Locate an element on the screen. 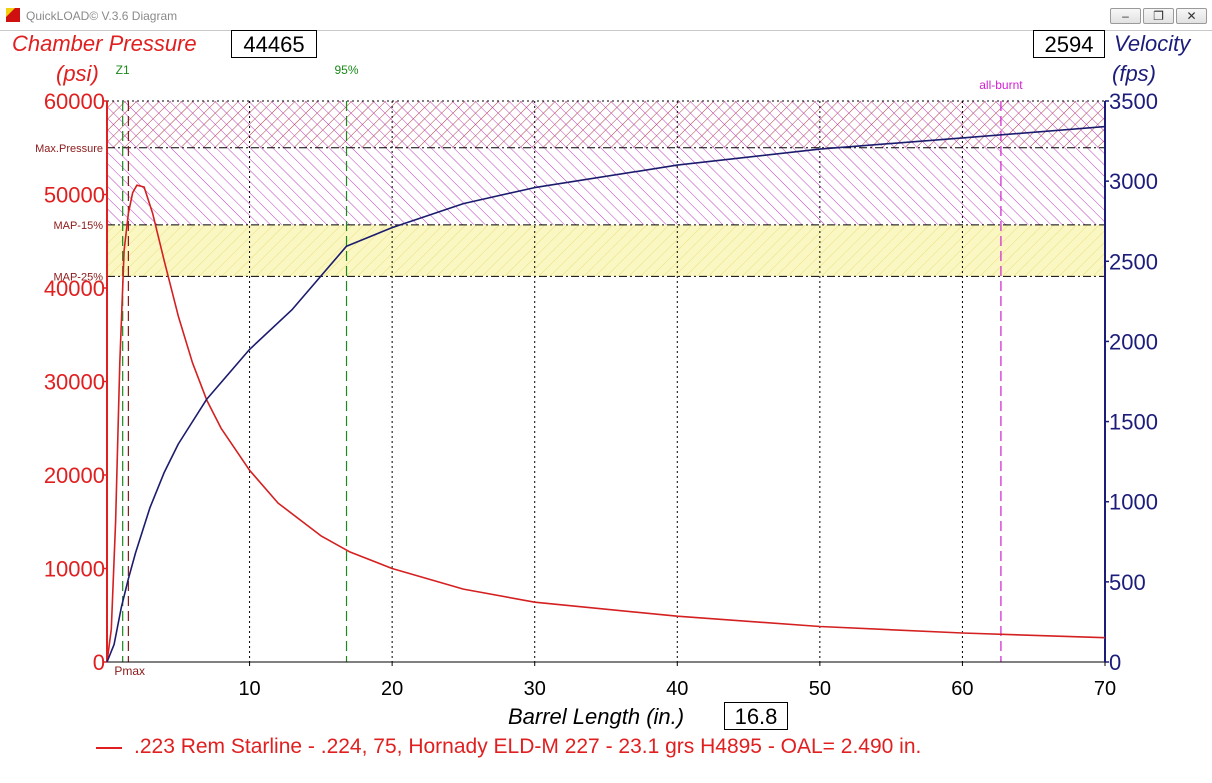 This screenshot has height=783, width=1212. velocity-readout: 2594 is located at coordinates (1069, 44).